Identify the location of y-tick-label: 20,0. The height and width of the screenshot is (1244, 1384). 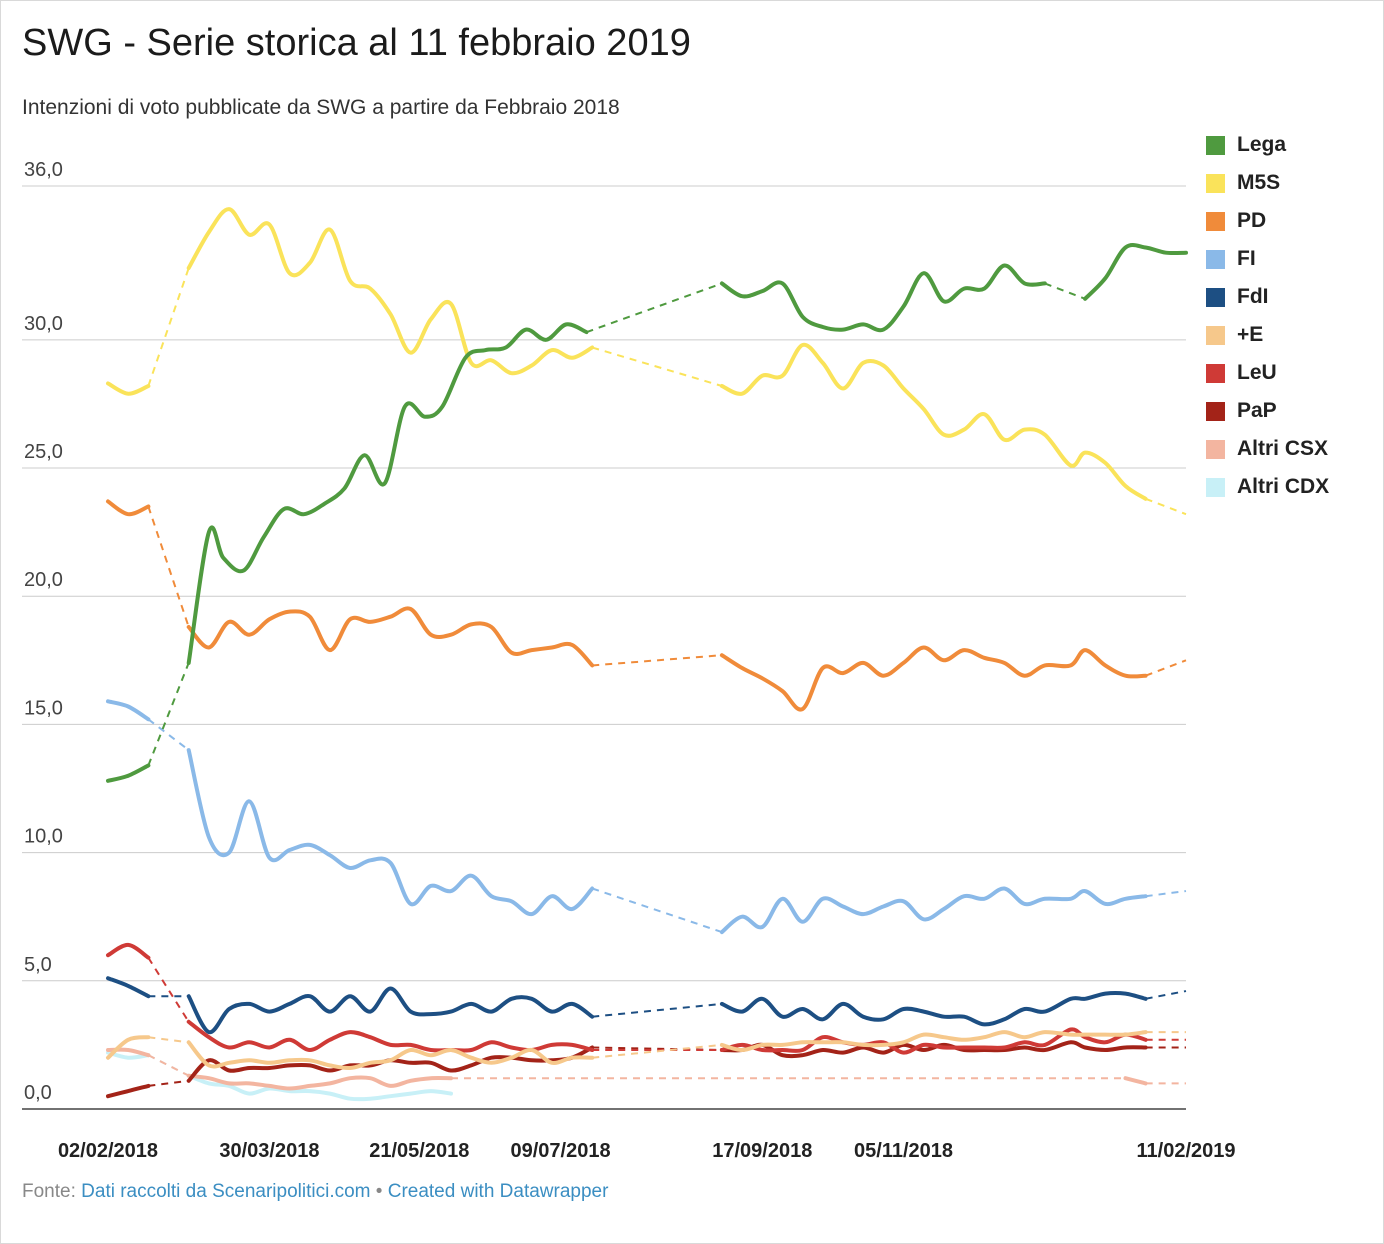
(43, 580).